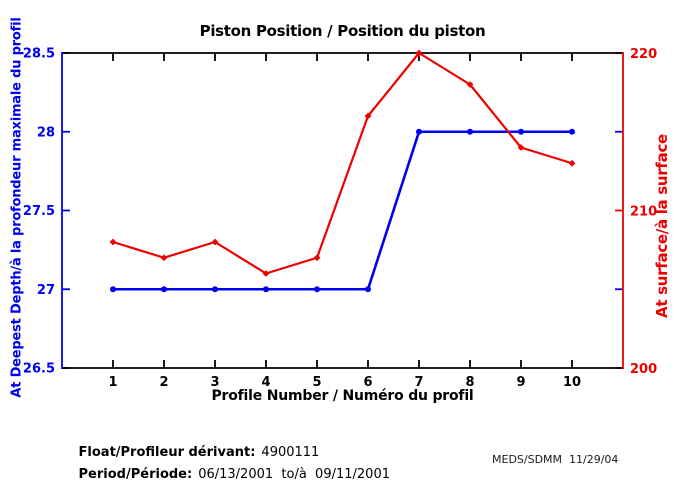 Image resolution: width=680 pixels, height=500 pixels. What do you see at coordinates (290, 452) in the screenshot?
I see `float-value: 4900111` at bounding box center [290, 452].